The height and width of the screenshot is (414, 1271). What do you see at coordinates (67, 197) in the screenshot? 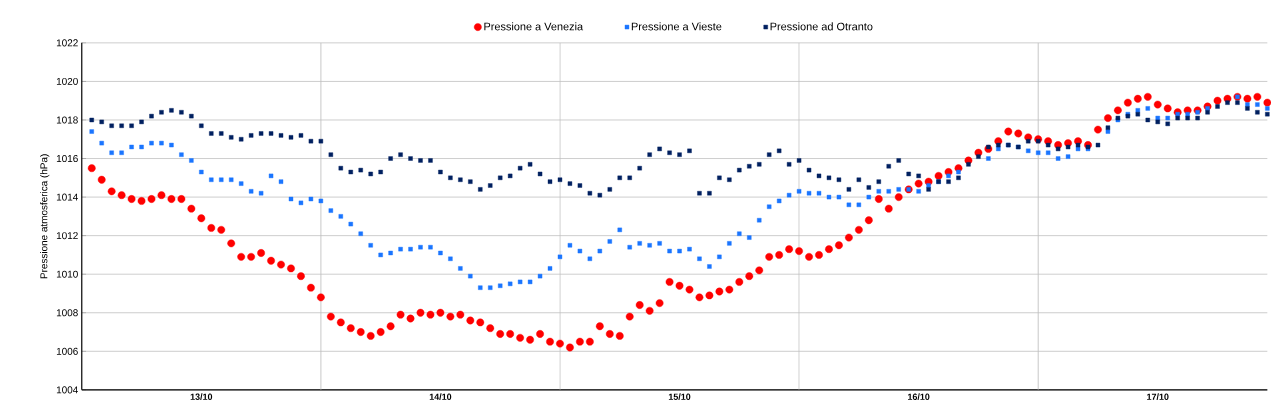
I see `y-tick-label: 1014` at bounding box center [67, 197].